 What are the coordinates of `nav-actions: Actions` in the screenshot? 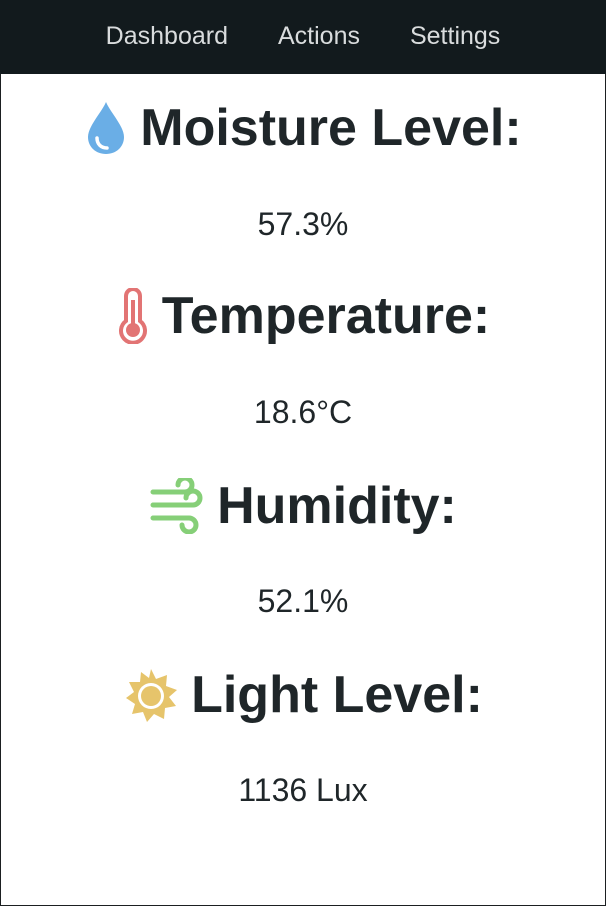 It's located at (318, 35).